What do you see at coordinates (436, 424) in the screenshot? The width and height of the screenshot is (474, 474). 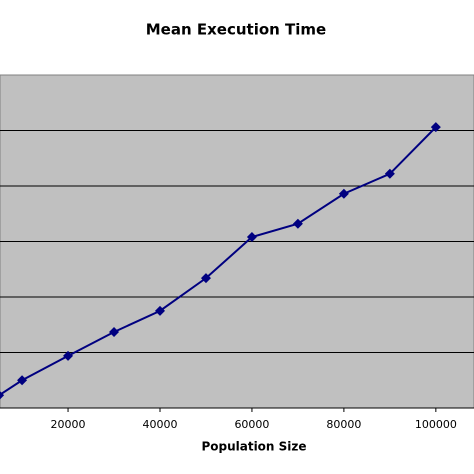 I see `x-tick-label: 100000` at bounding box center [436, 424].